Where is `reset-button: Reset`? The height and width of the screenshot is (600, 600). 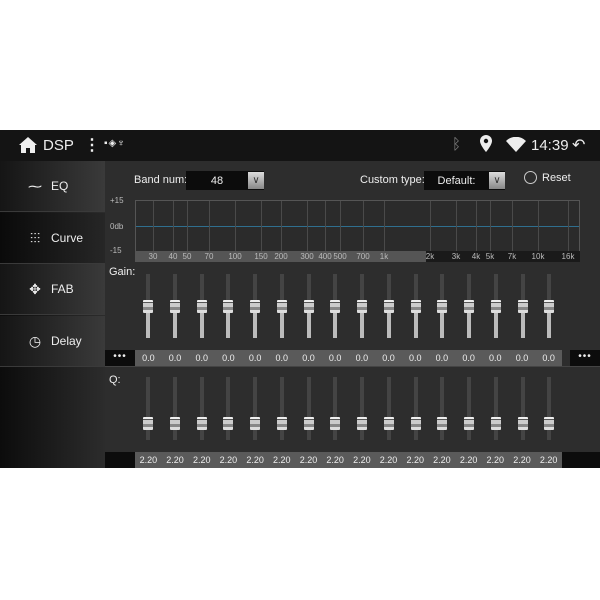 reset-button: Reset is located at coordinates (547, 177).